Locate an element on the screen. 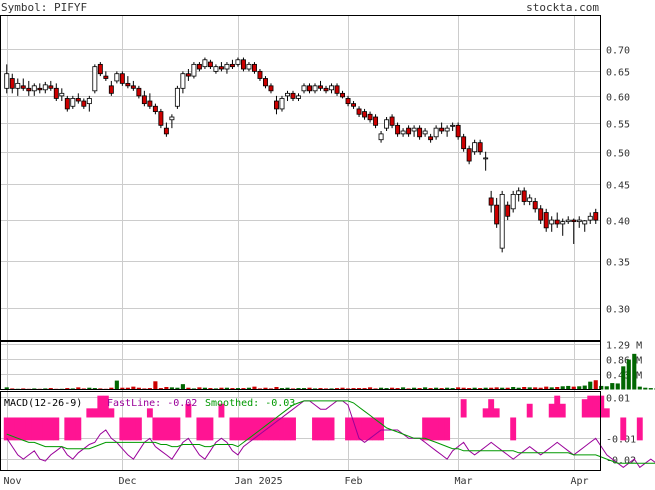 Image resolution: width=655 pixels, height=490 pixels. price-tick-label: 0.55 is located at coordinates (618, 125).